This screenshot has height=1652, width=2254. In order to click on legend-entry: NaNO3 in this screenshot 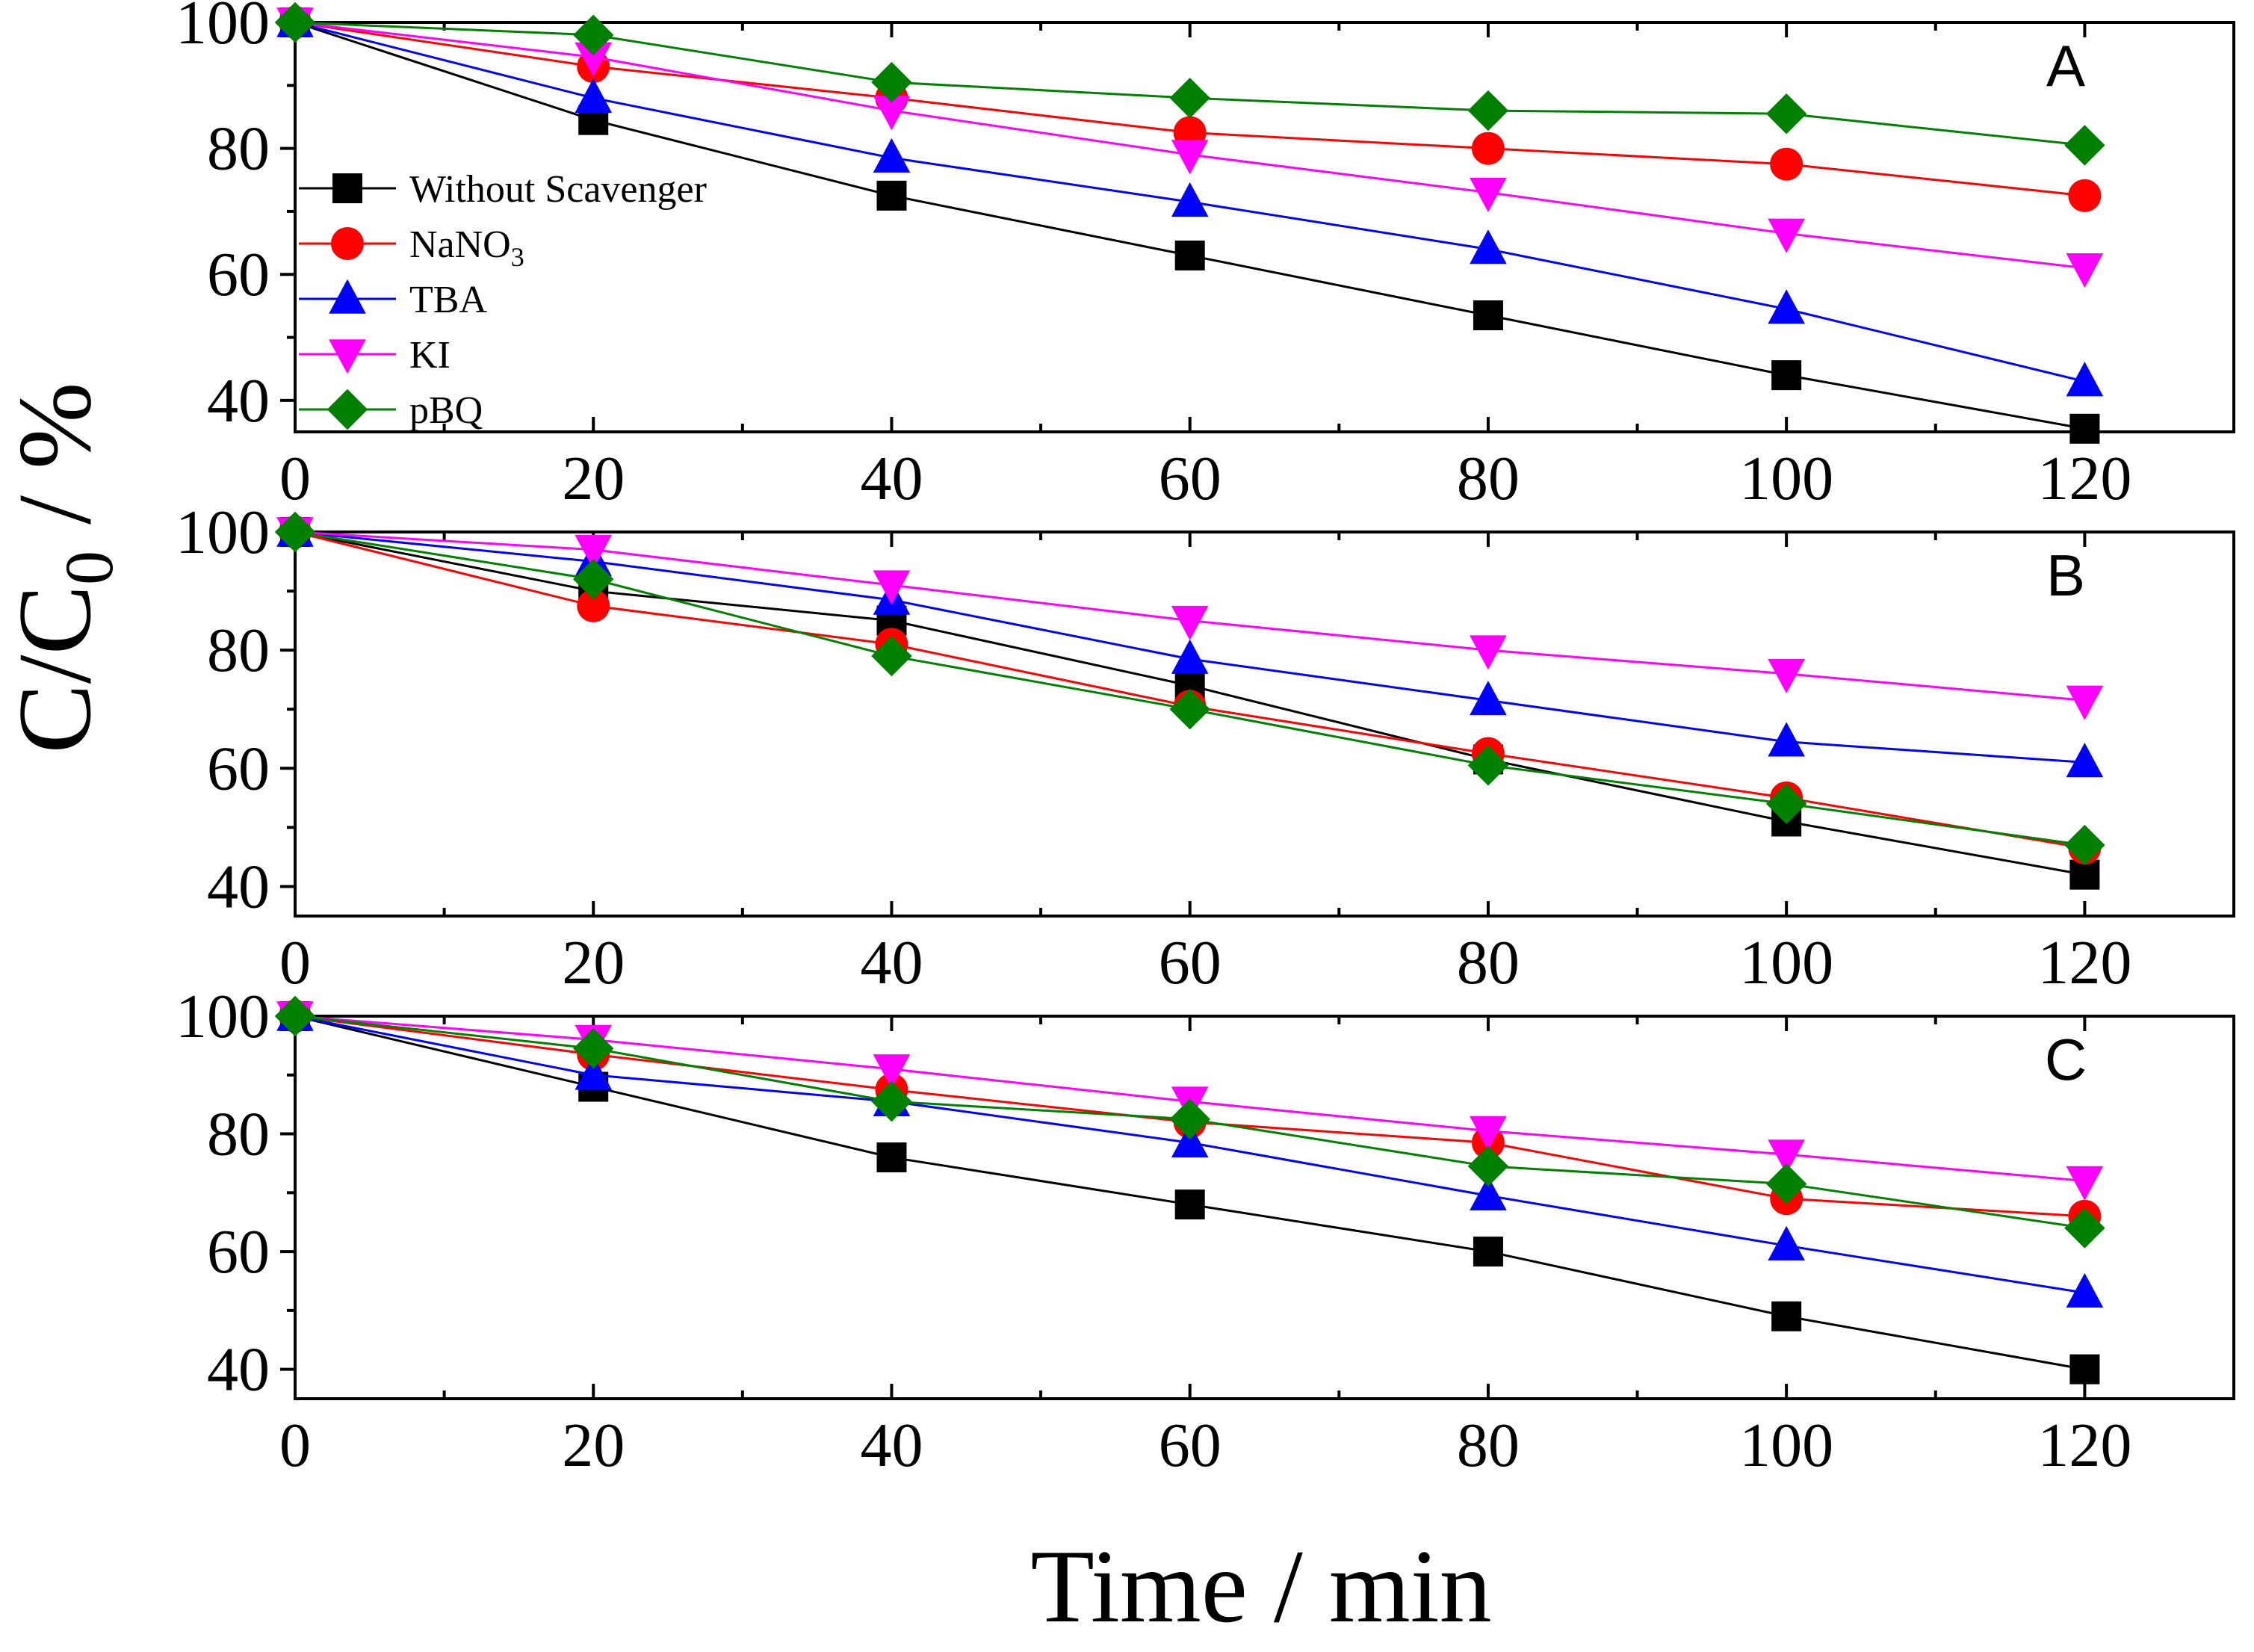, I will do `click(411, 247)`.